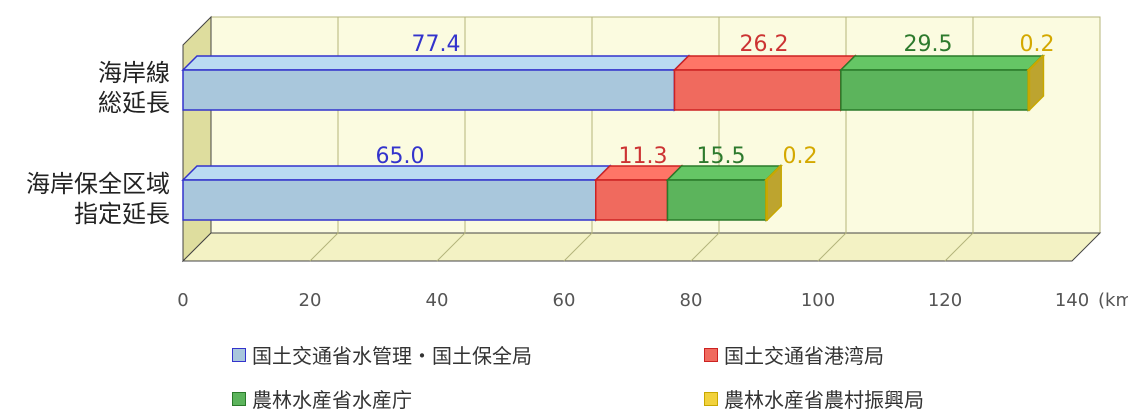 The image size is (1128, 419). I want to click on legend-label-series-4: 農林水産省農村振興局, so click(824, 400).